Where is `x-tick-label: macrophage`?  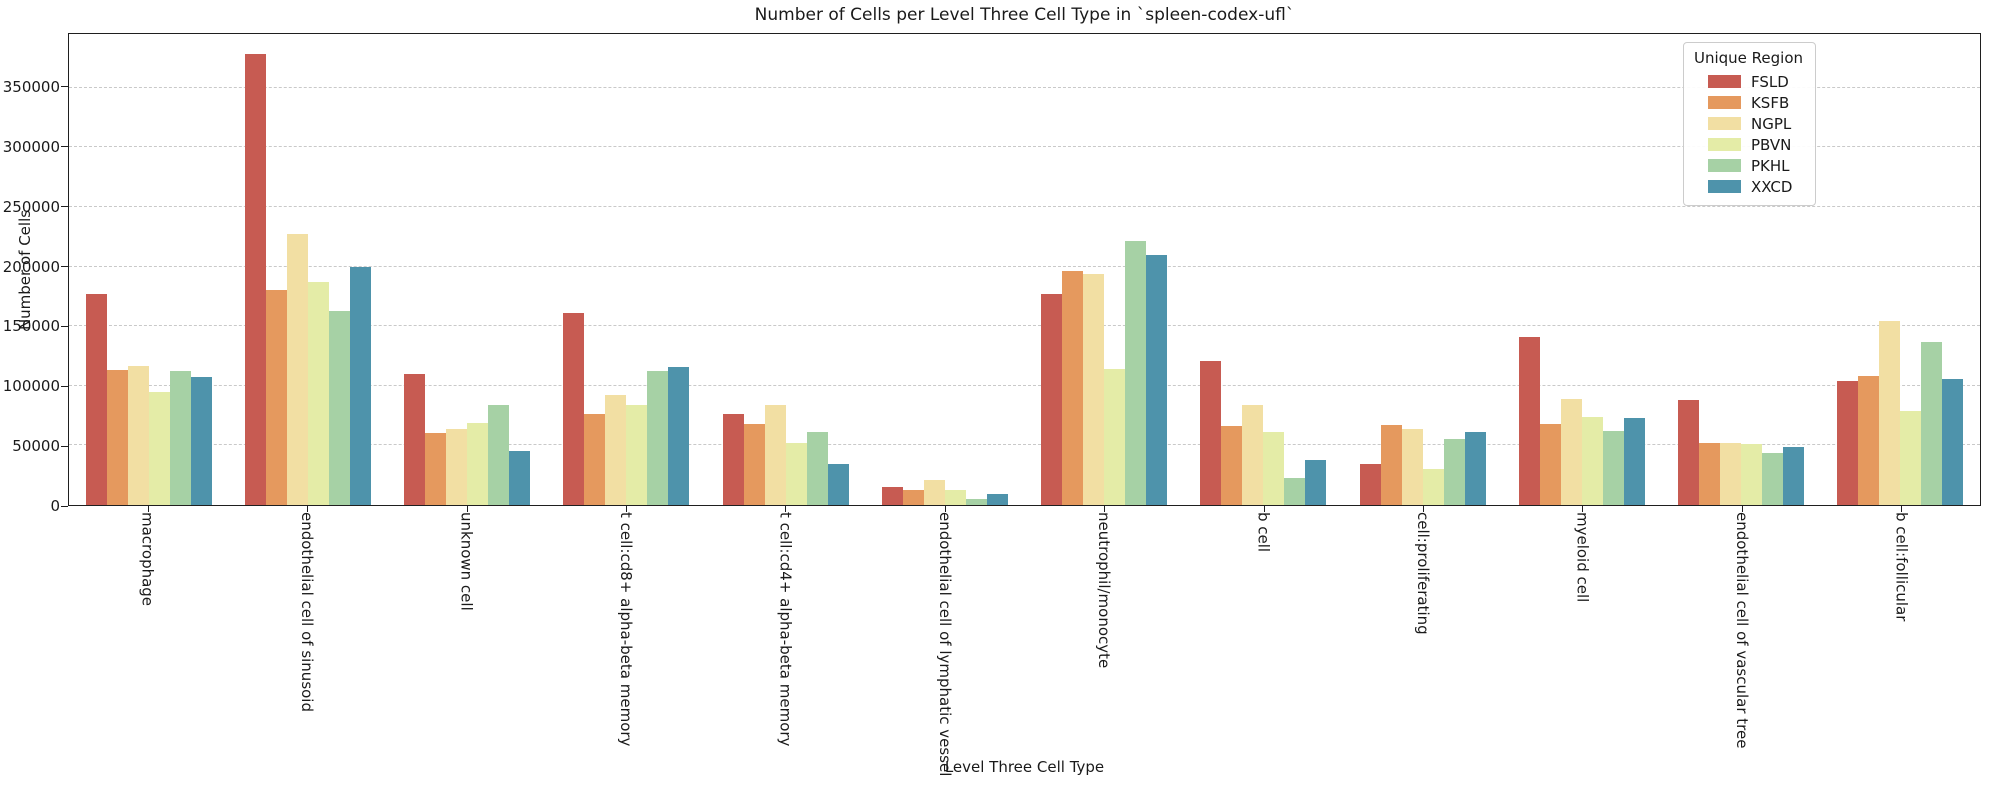 x-tick-label: macrophage is located at coordinates (147, 559).